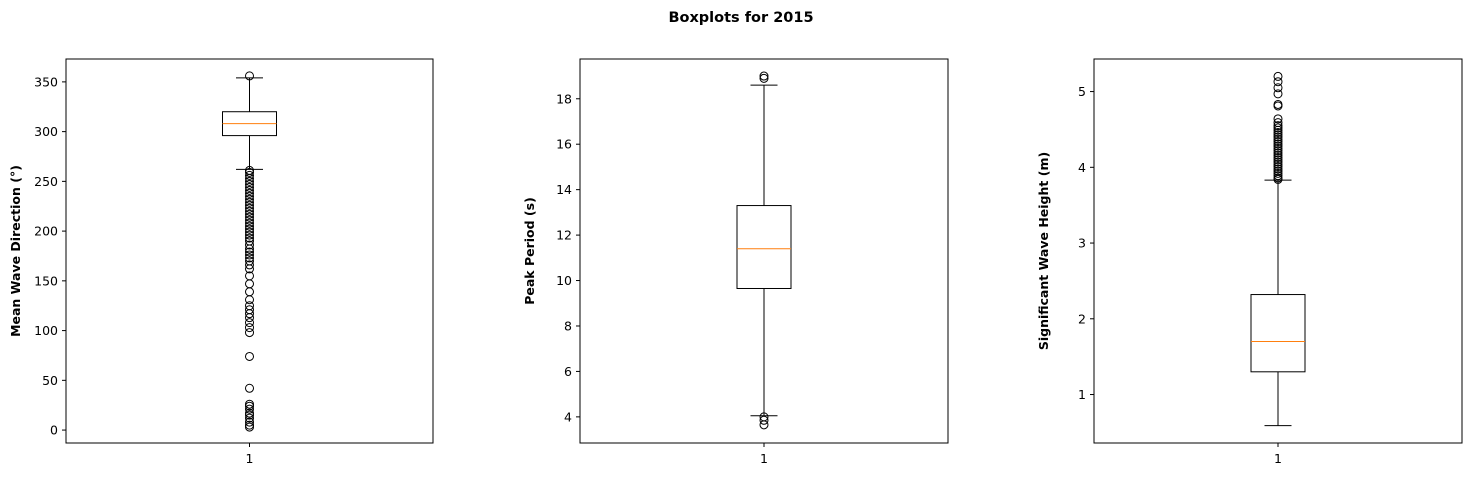 This screenshot has width=1470, height=478. I want to click on y-tick-label: 12, so click(564, 235).